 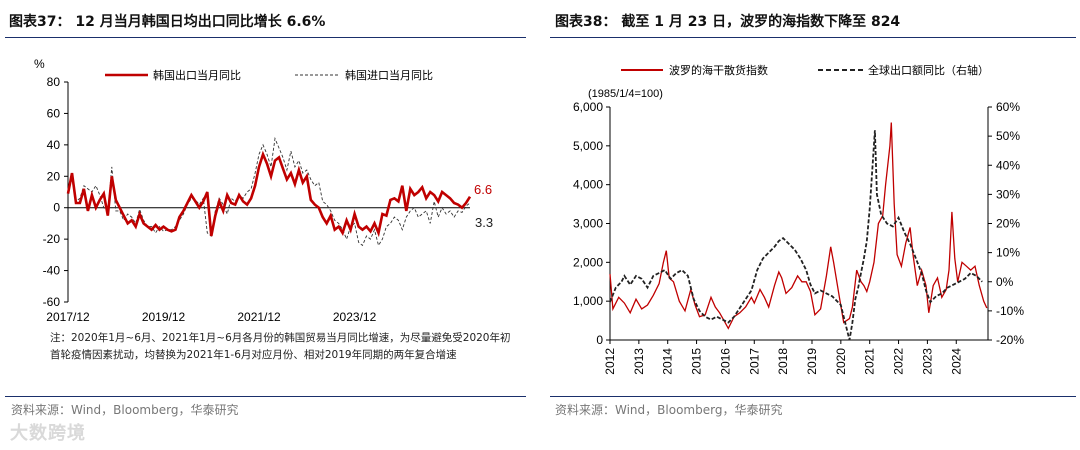 What do you see at coordinates (1010, 340) in the screenshot?
I see `right-right-tick-label: -20%` at bounding box center [1010, 340].